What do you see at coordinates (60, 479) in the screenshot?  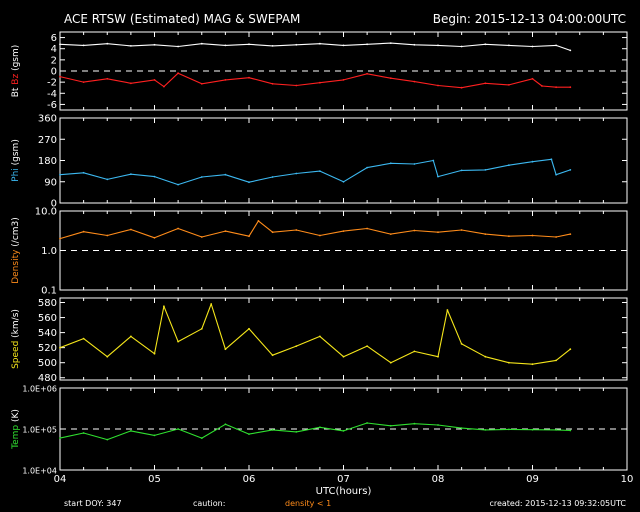 I see `xtick-label: 04` at bounding box center [60, 479].